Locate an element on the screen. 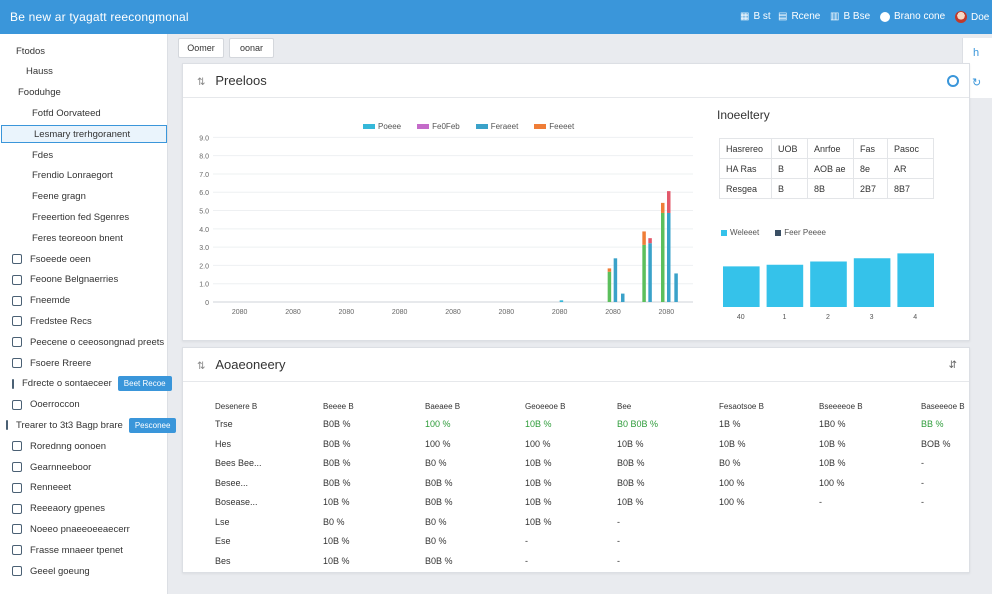  sidebar-item: Feres teoreoon bnent is located at coordinates (84, 238).